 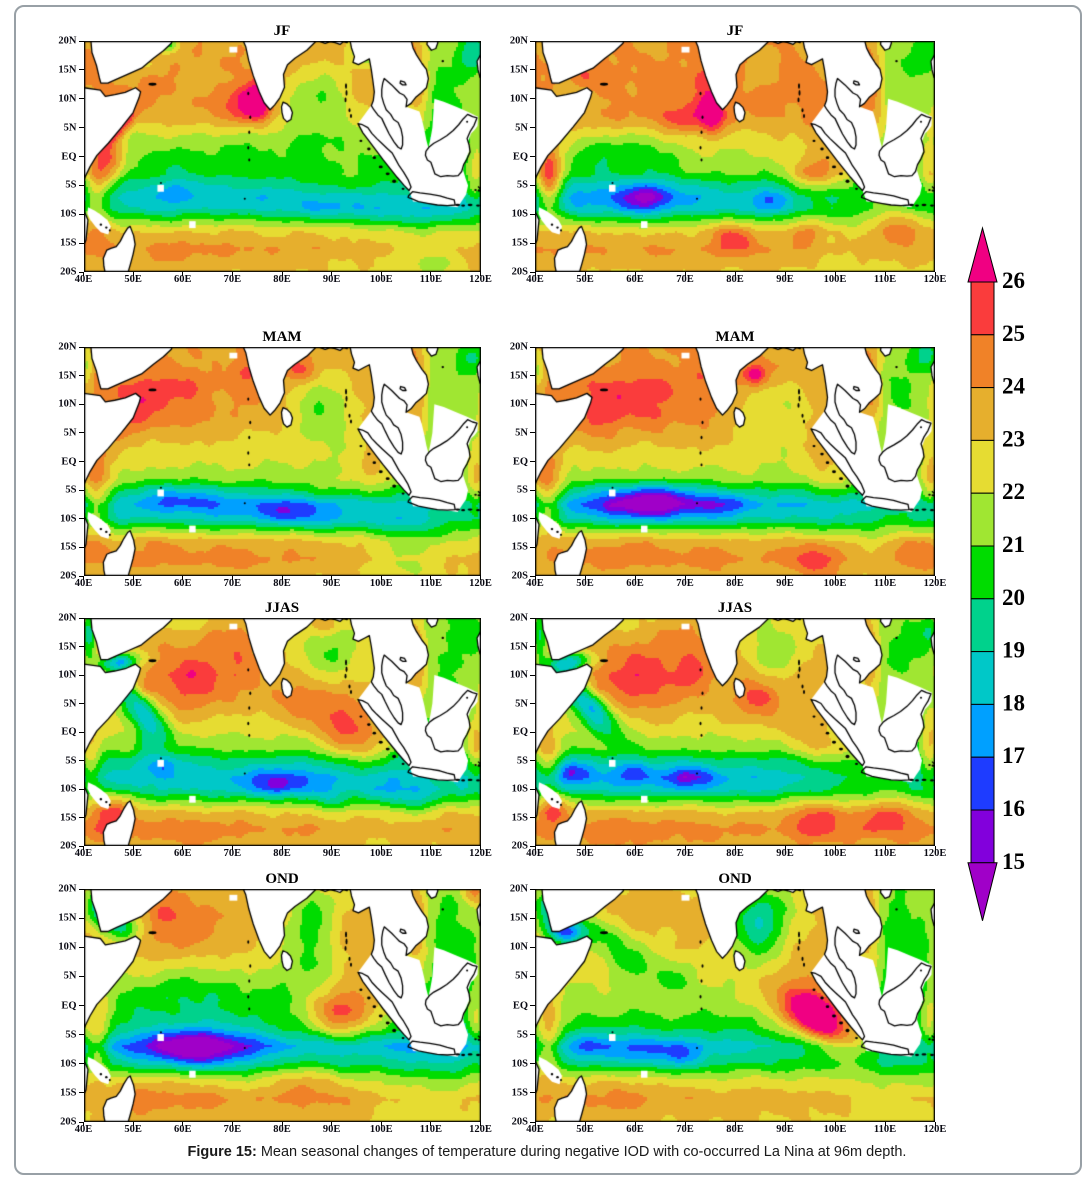 What do you see at coordinates (1013, 861) in the screenshot?
I see `svg-text: 15` at bounding box center [1013, 861].